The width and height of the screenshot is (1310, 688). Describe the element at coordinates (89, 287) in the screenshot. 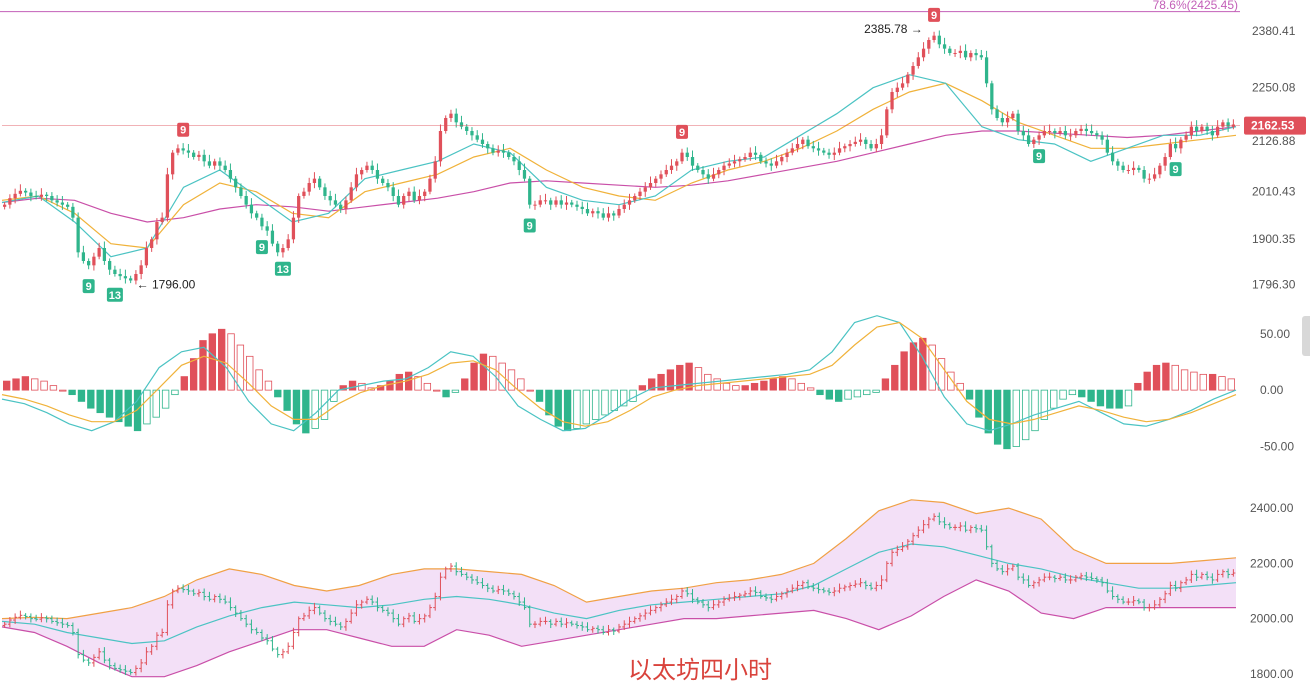

I see `td-signal-label: 9` at that location.